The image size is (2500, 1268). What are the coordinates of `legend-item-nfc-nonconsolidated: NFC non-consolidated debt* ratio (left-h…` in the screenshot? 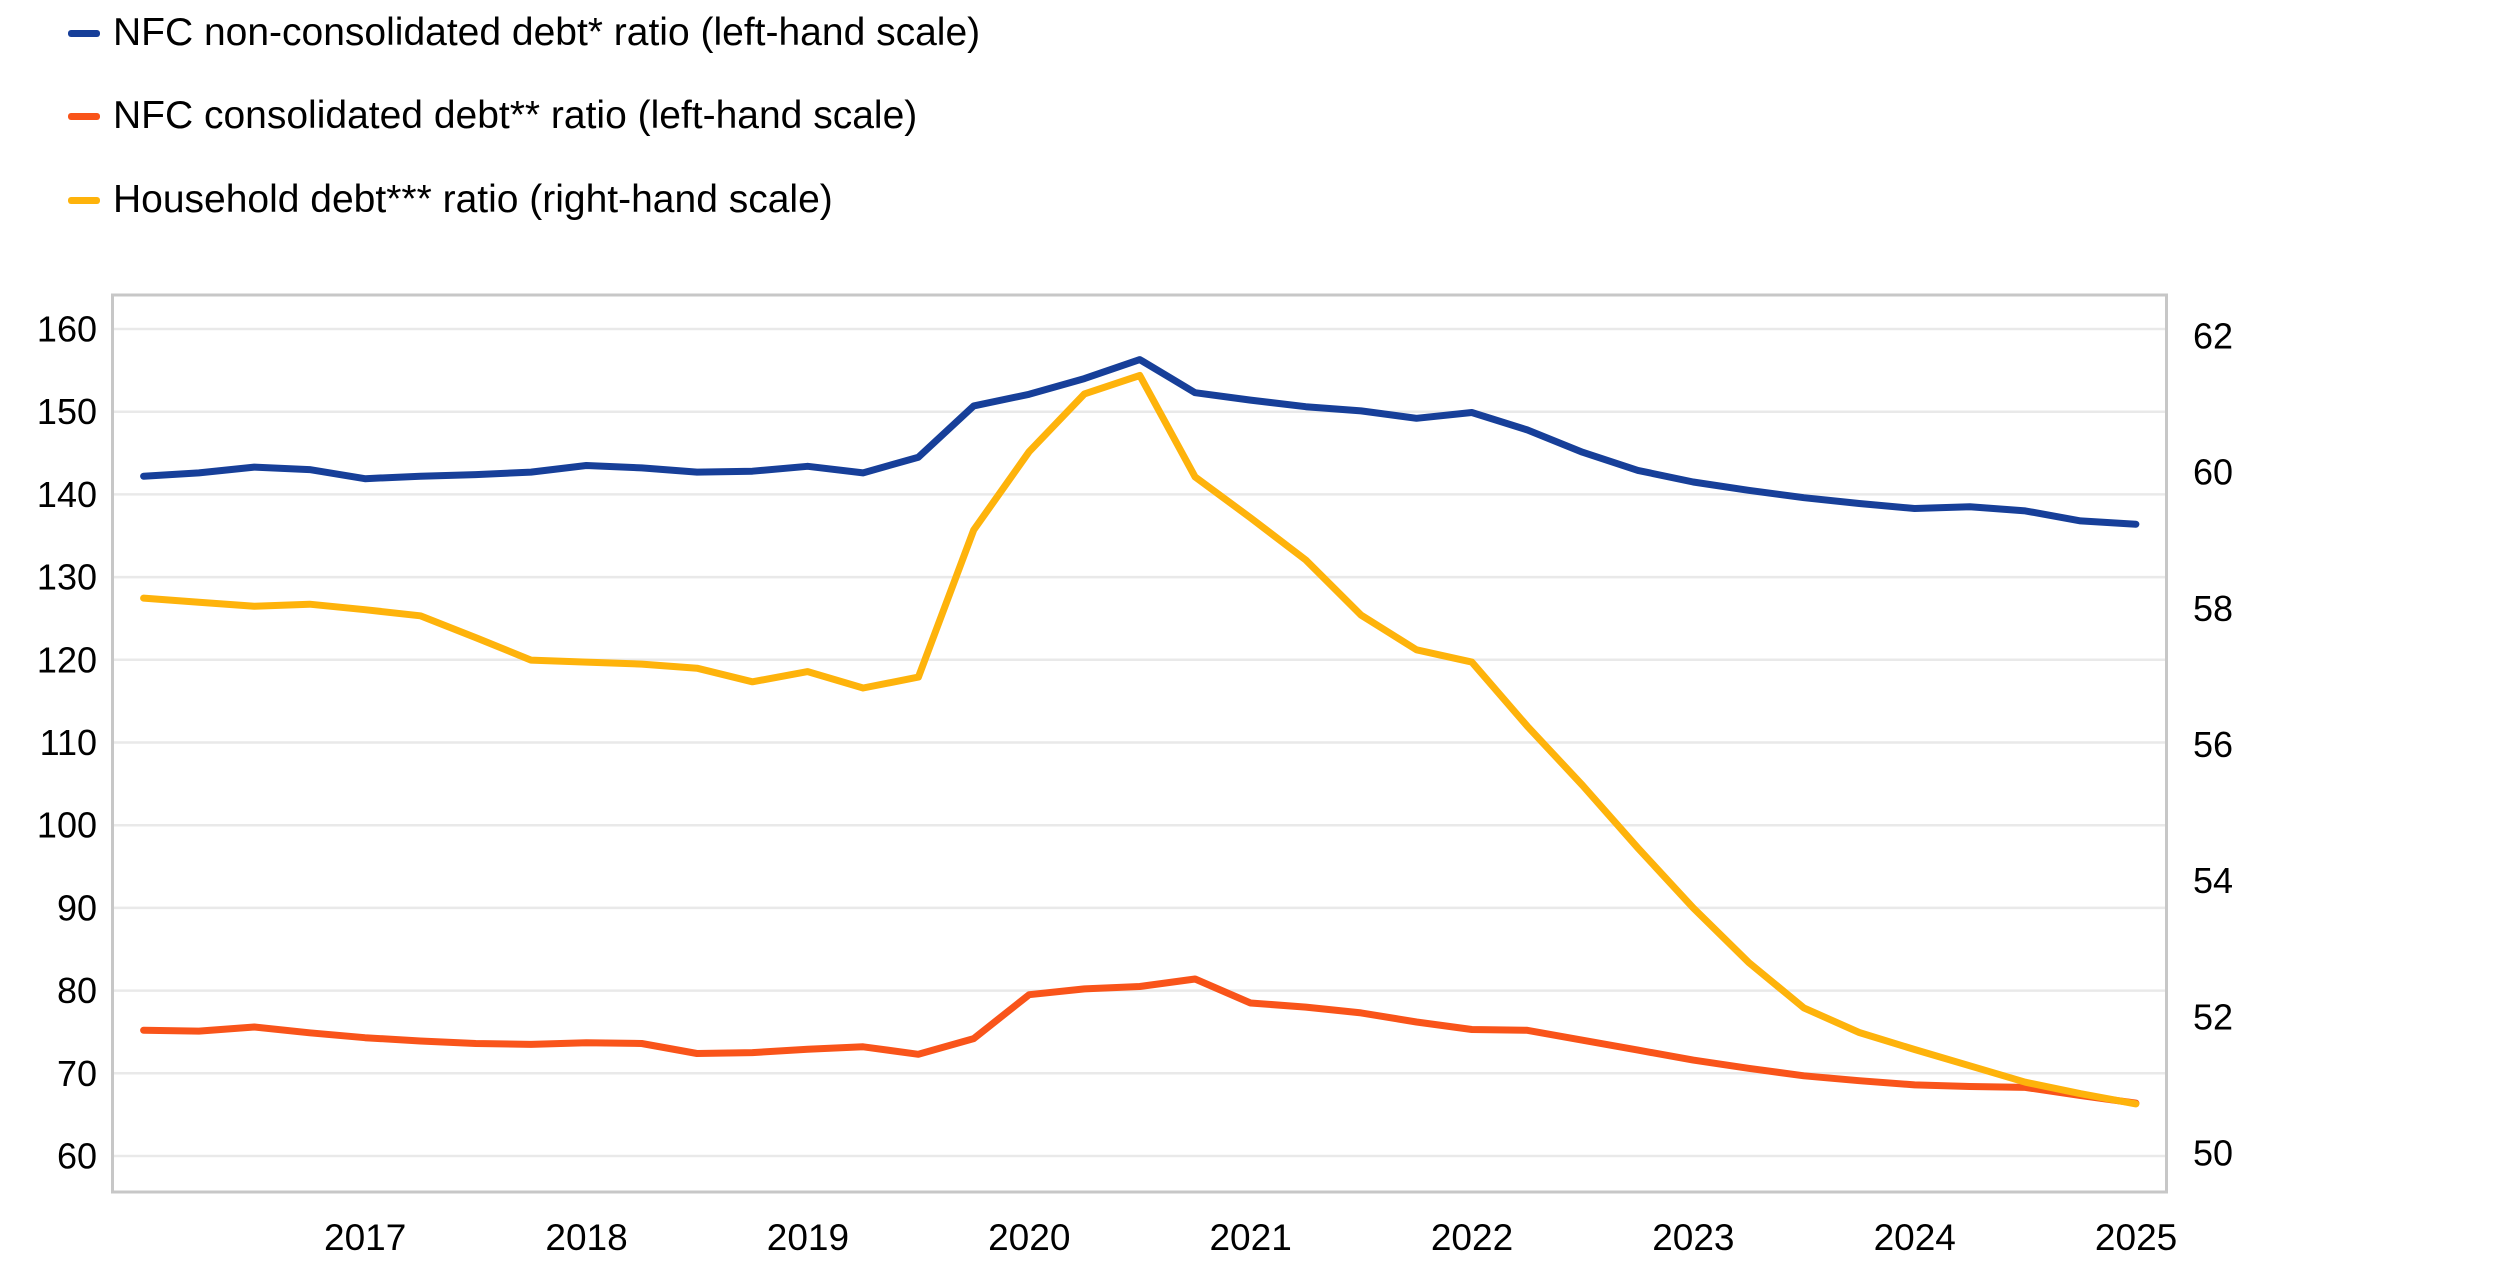 It's located at (524, 33).